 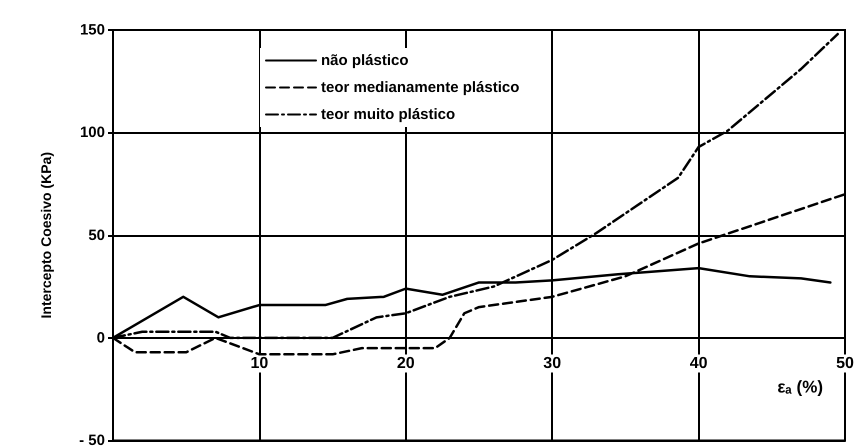 I want to click on legend-label: não plástico, so click(x=365, y=60).